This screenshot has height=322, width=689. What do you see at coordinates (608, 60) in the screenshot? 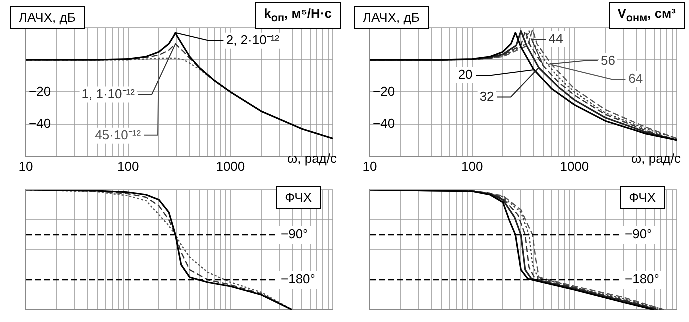
I see `legend-label: 56` at bounding box center [608, 60].